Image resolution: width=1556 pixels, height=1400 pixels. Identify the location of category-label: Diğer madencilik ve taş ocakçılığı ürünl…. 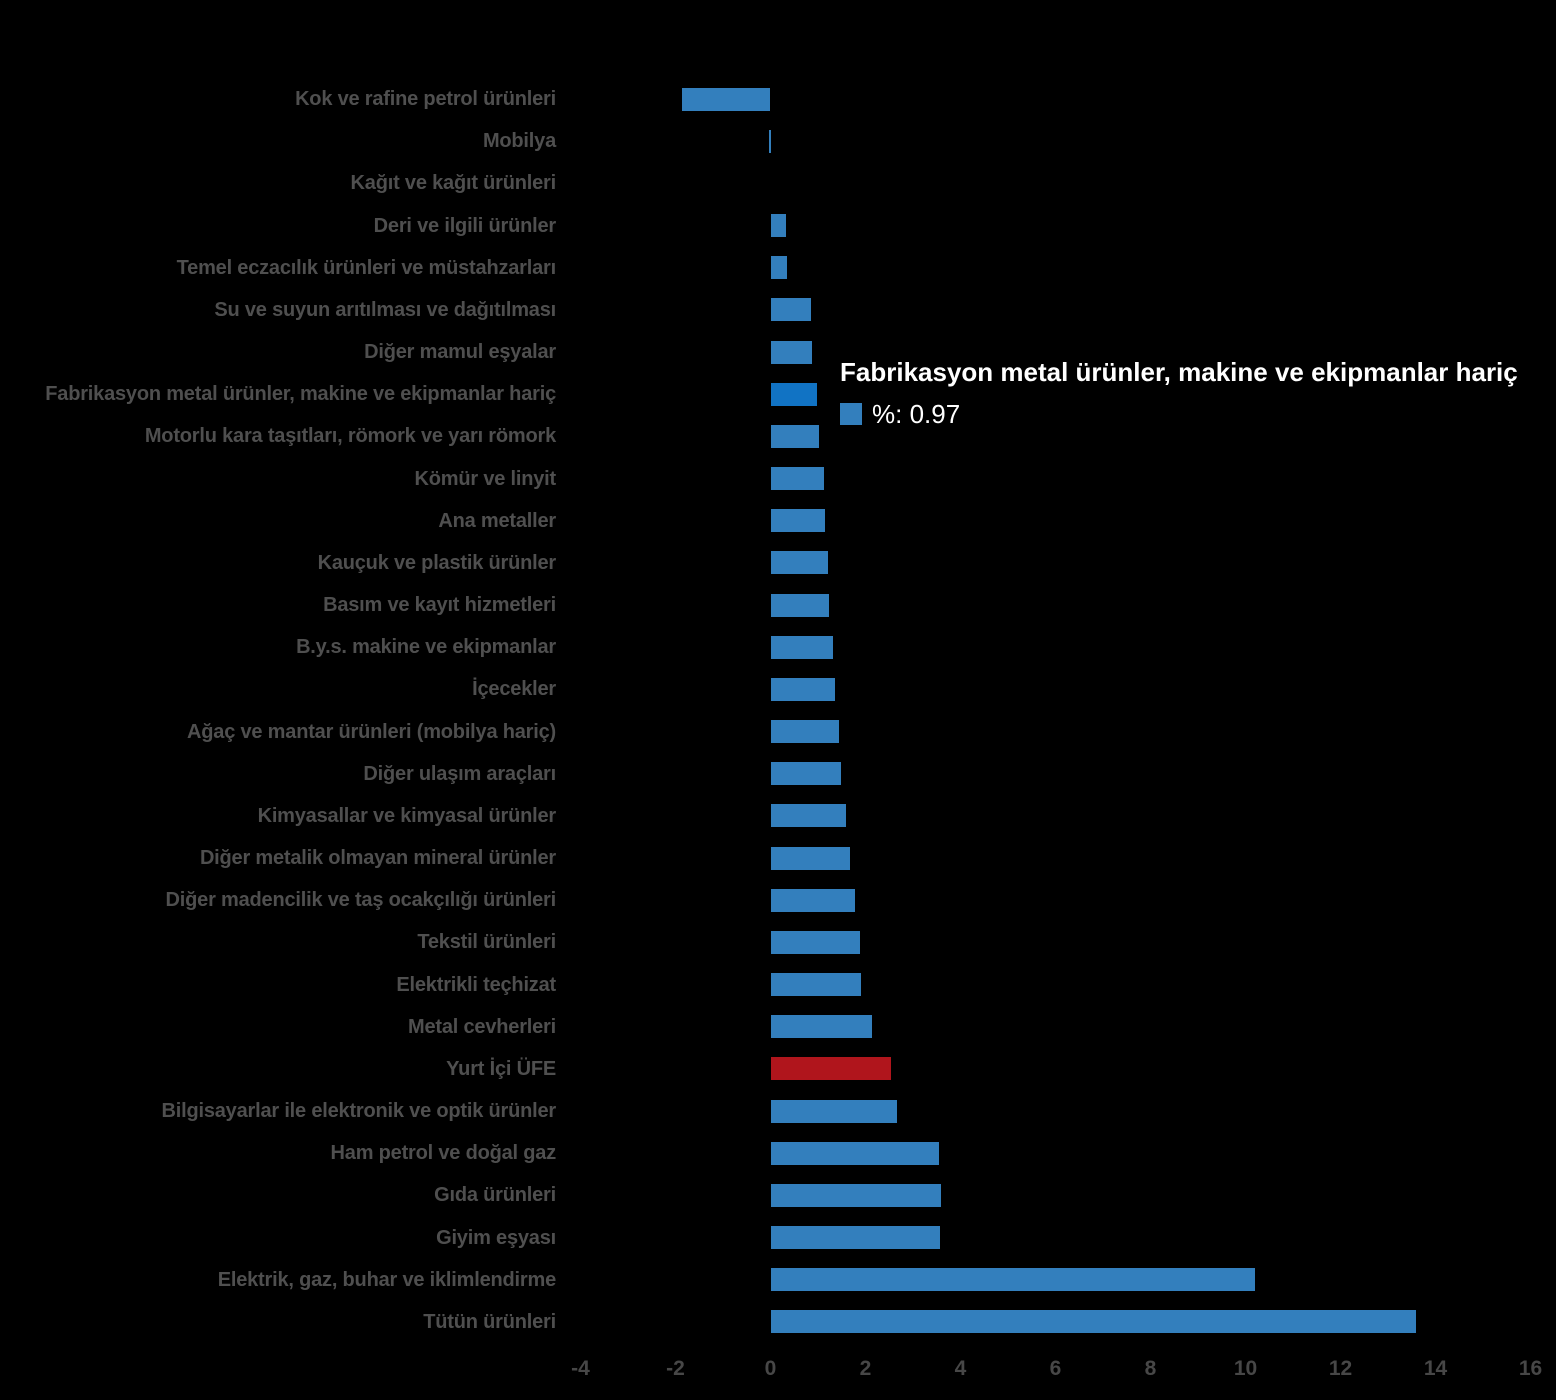
(361, 900).